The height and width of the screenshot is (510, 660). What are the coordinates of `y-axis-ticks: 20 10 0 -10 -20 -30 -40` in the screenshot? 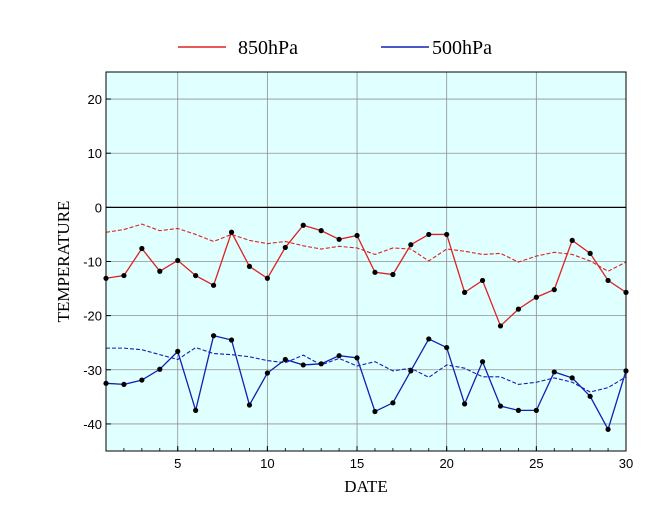 It's located at (97, 262).